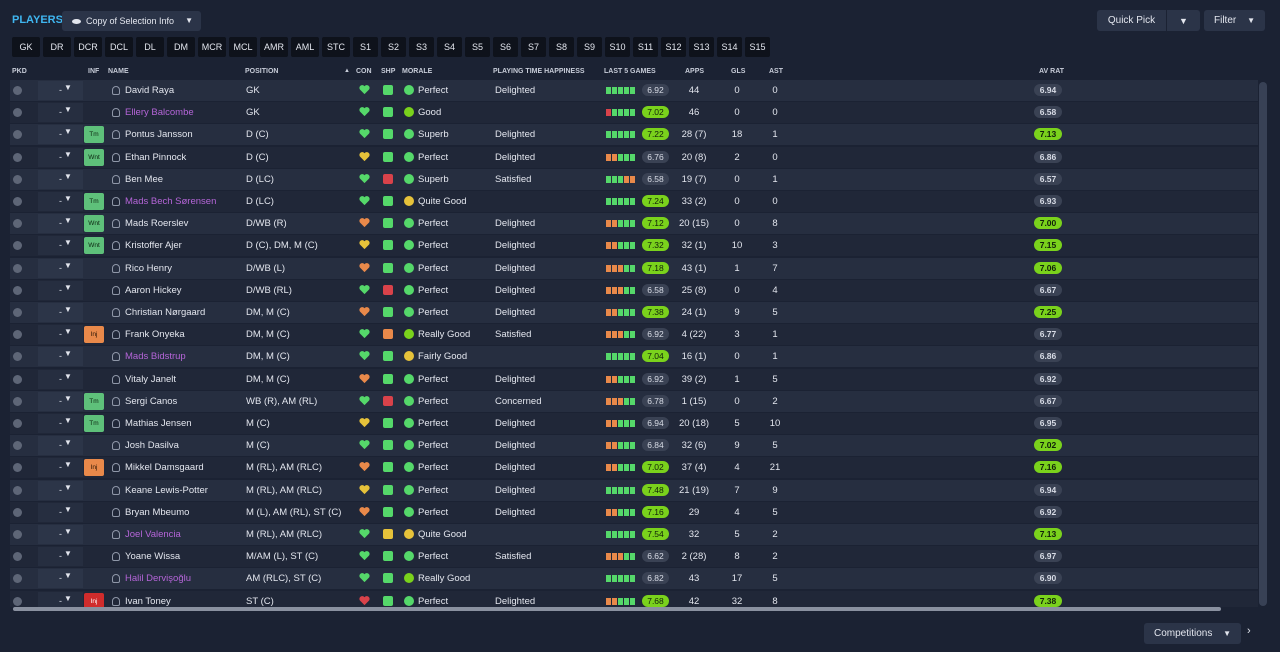 The width and height of the screenshot is (1280, 652). I want to click on position-filter-mcr: MCR, so click(212, 47).